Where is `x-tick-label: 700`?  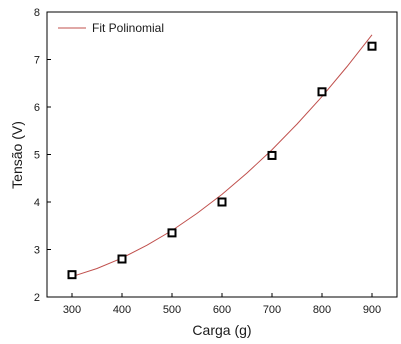 x-tick-label: 700 is located at coordinates (272, 310).